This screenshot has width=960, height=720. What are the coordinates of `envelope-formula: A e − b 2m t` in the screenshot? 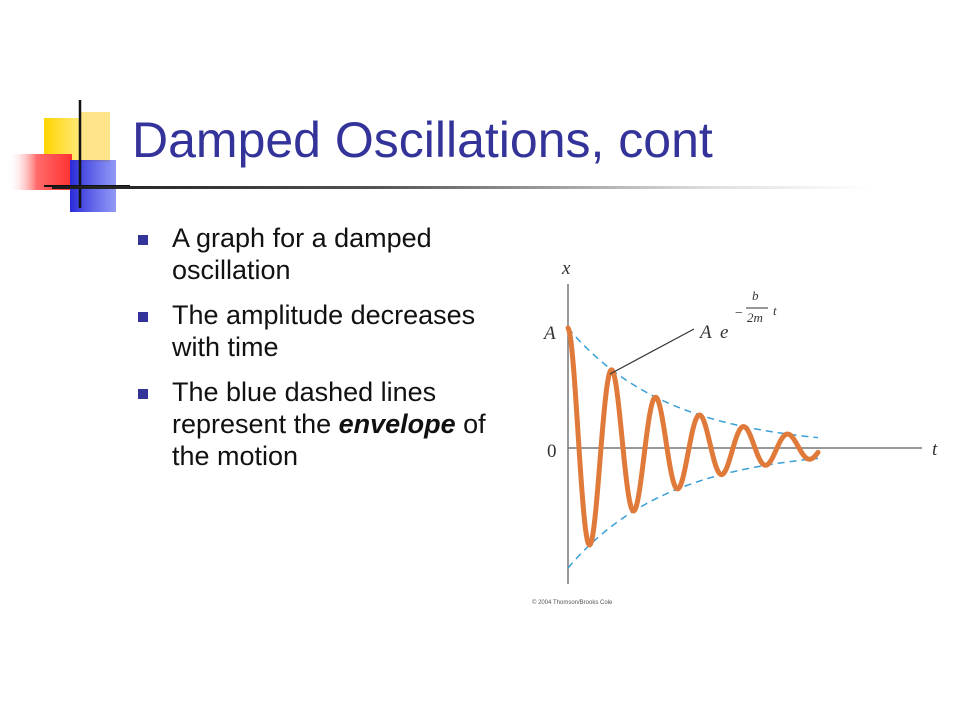 It's located at (737, 315).